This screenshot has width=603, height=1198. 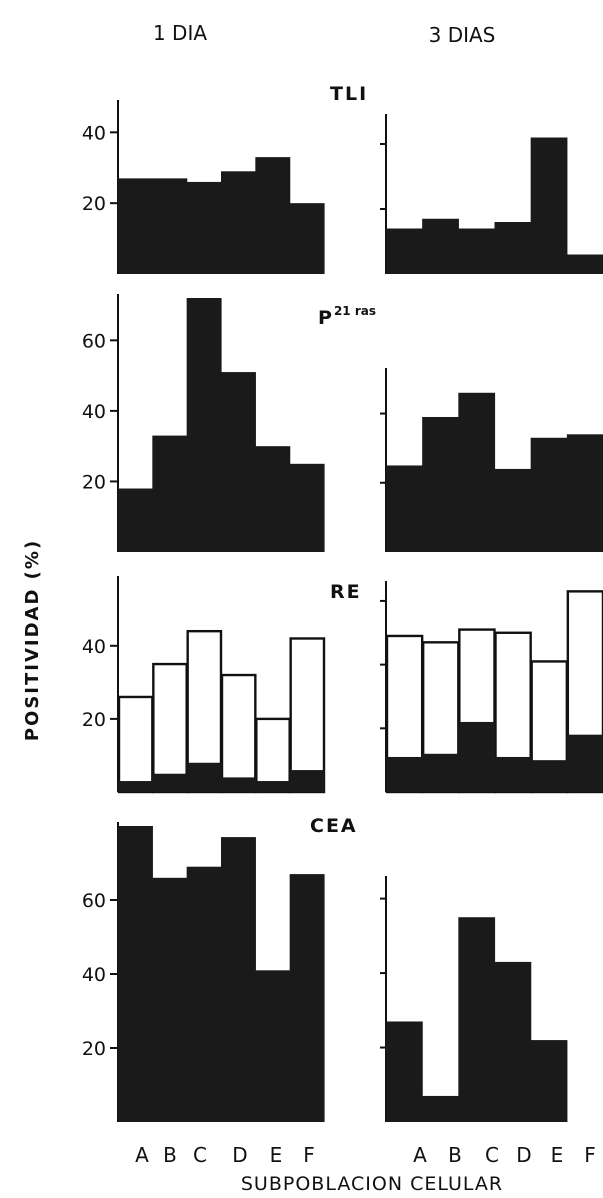 I want to click on x-category-labels-1-dia: A B C D E F, so click(x=225, y=1155).